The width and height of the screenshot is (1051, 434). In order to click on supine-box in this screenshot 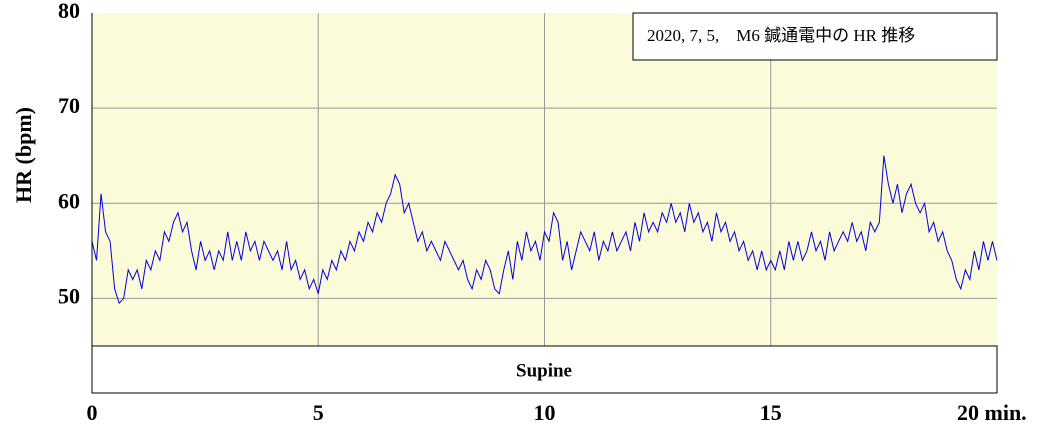, I will do `click(544, 369)`.